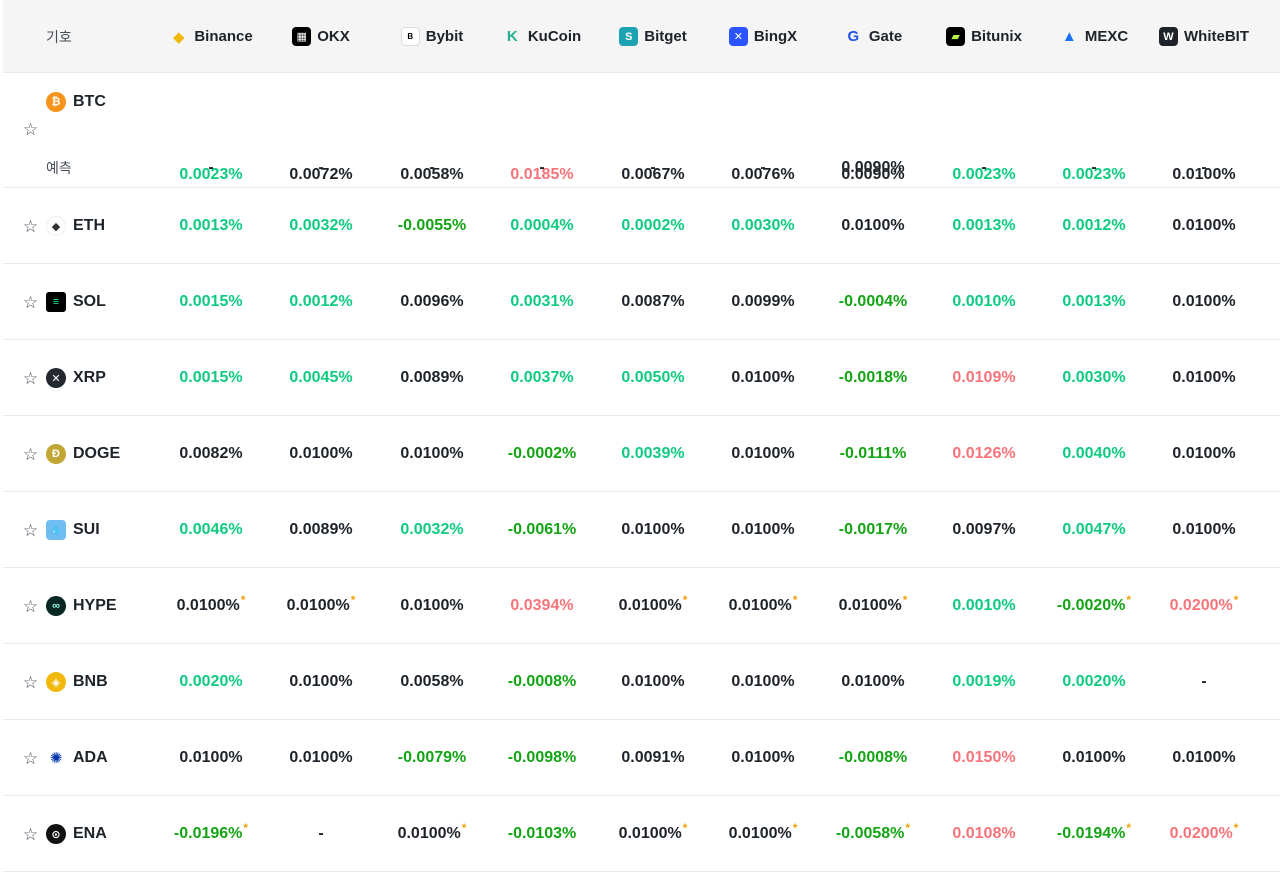  Describe the element at coordinates (763, 36) in the screenshot. I see `exchange-header-bingx: ✕ BingX` at that location.